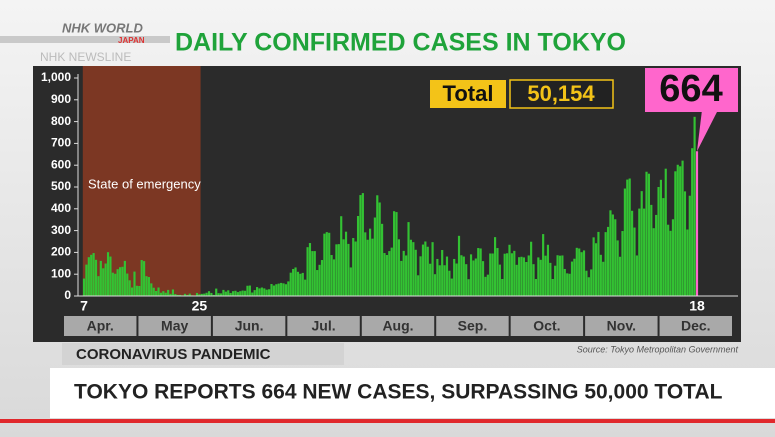 This screenshot has width=775, height=437. Describe the element at coordinates (102, 27) in the screenshot. I see `logo: NHK WORLD` at that location.